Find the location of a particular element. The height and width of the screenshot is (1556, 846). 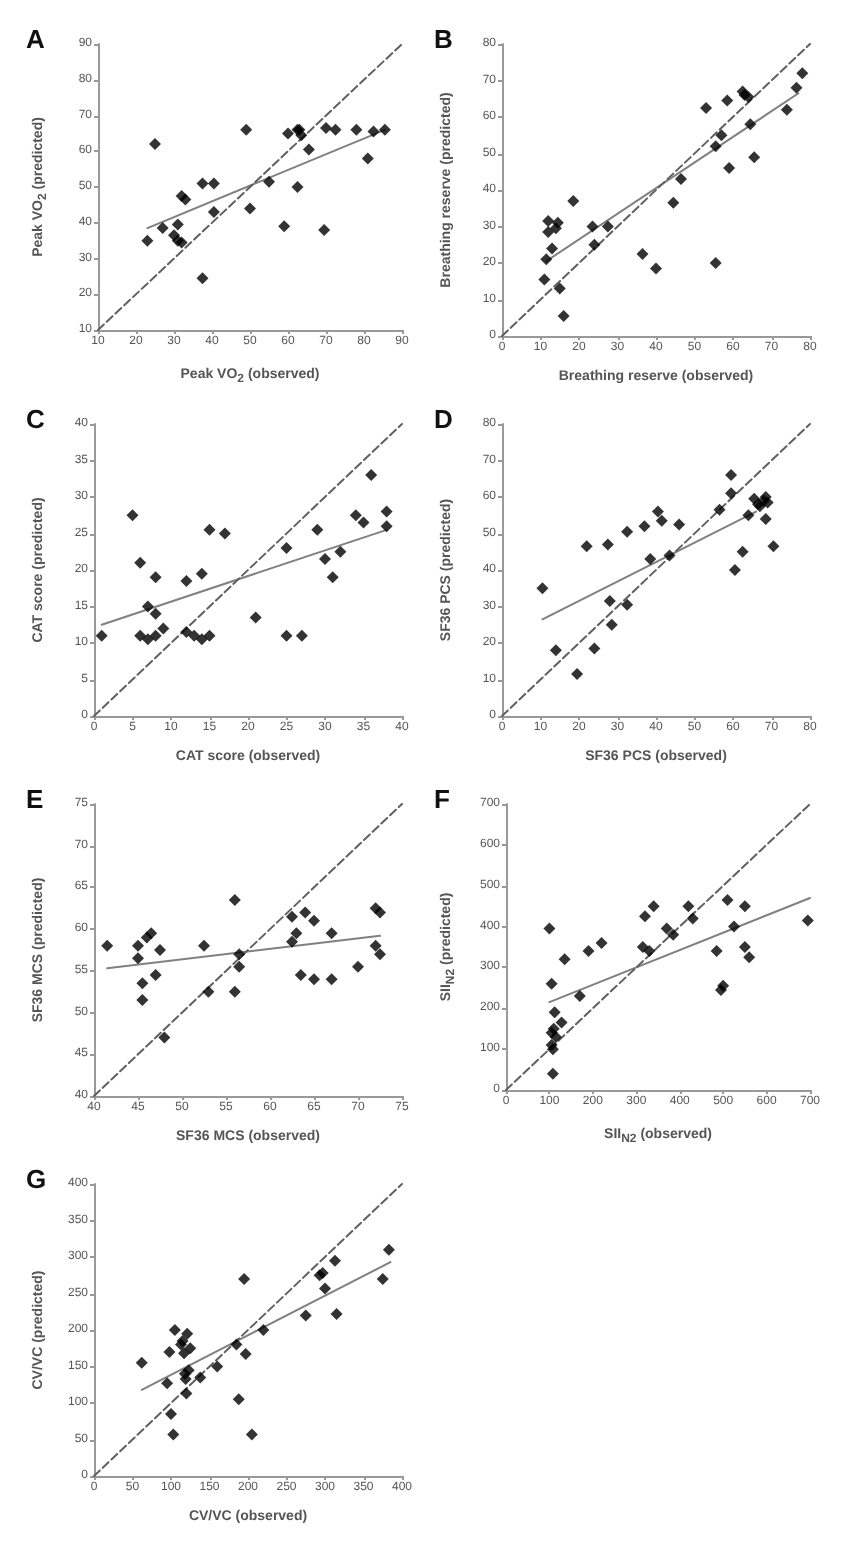

chart-title: A is located at coordinates (36, 39).